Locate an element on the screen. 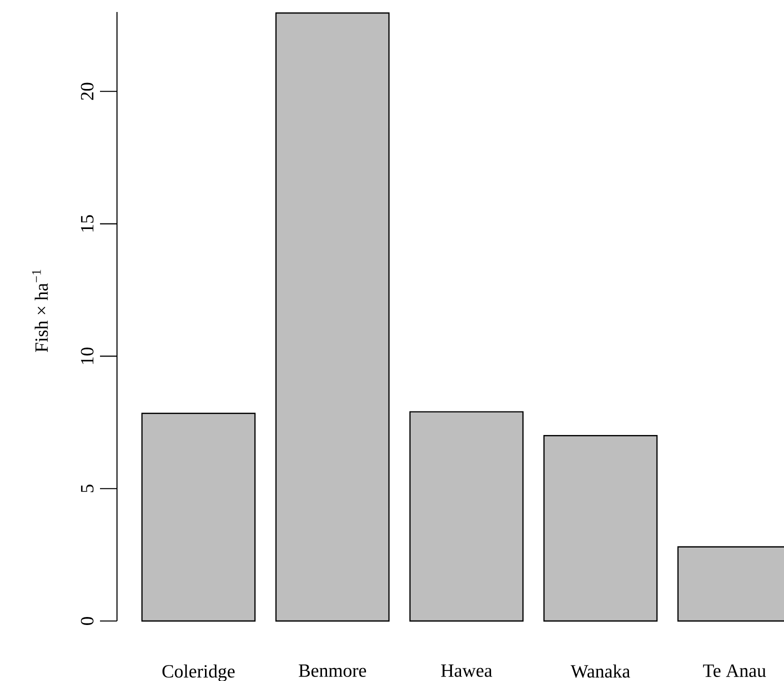 Image resolution: width=784 pixels, height=681 pixels. y-tick-label: 10 is located at coordinates (87, 356).